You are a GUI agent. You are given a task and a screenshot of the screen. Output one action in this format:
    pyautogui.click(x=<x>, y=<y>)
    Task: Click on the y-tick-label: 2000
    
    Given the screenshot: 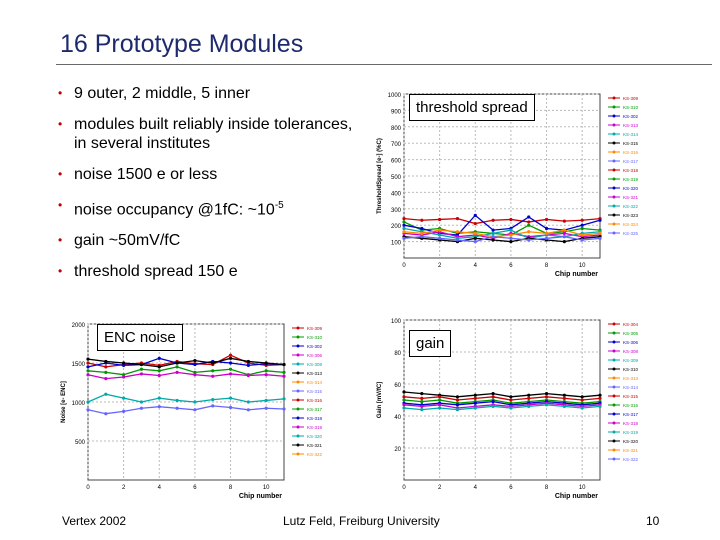 What is the action you would take?
    pyautogui.click(x=79, y=326)
    